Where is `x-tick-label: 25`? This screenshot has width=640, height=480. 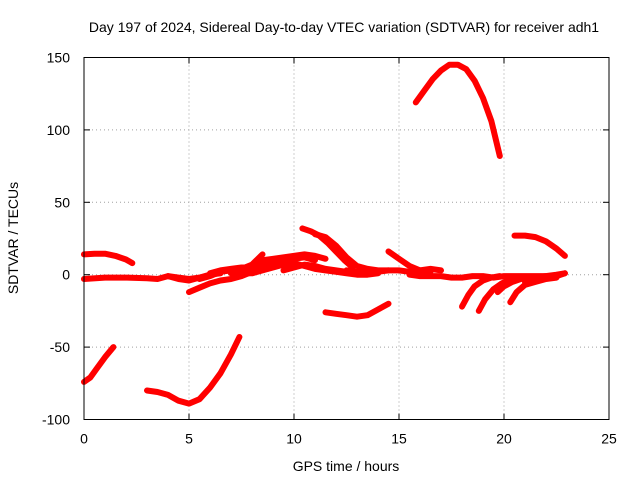
x-tick-label: 25 is located at coordinates (609, 439).